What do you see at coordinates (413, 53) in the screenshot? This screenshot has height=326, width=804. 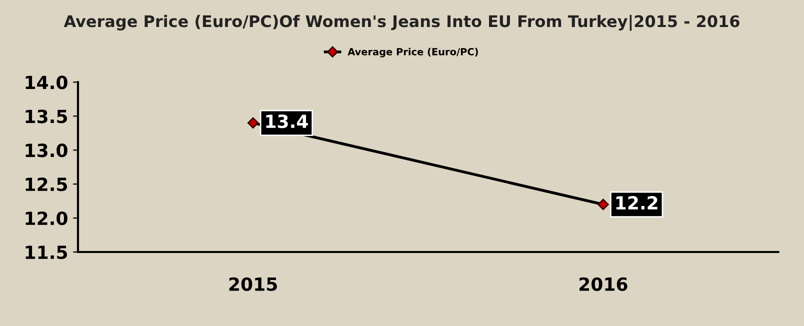 I see `legend-label: Average Price (Euro/PC)` at bounding box center [413, 53].